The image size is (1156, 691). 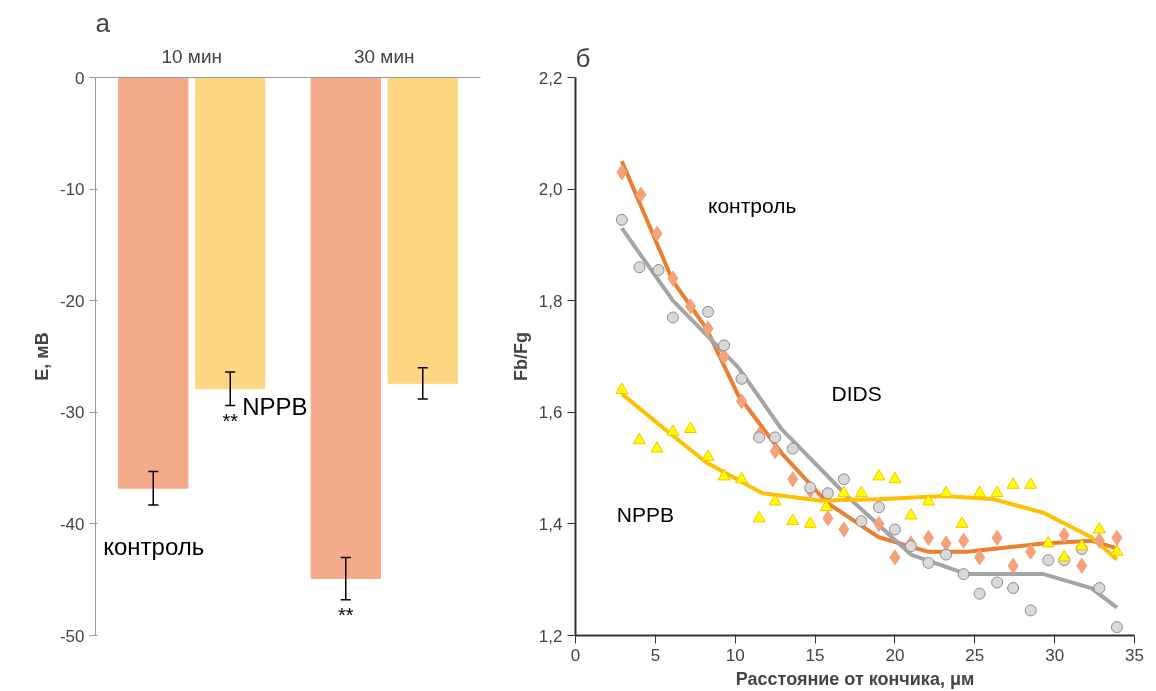 What do you see at coordinates (72, 636) in the screenshot?
I see `y-tick-label: -50` at bounding box center [72, 636].